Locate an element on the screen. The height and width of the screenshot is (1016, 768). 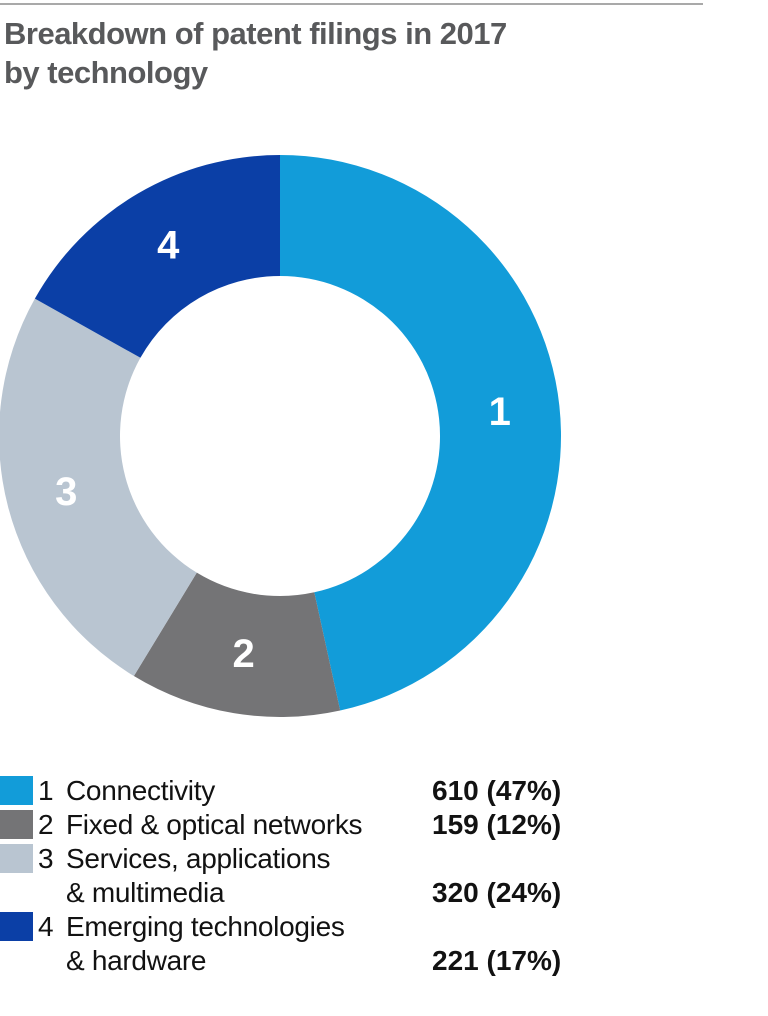
legend-label: Emerging technologies is located at coordinates (205, 926).